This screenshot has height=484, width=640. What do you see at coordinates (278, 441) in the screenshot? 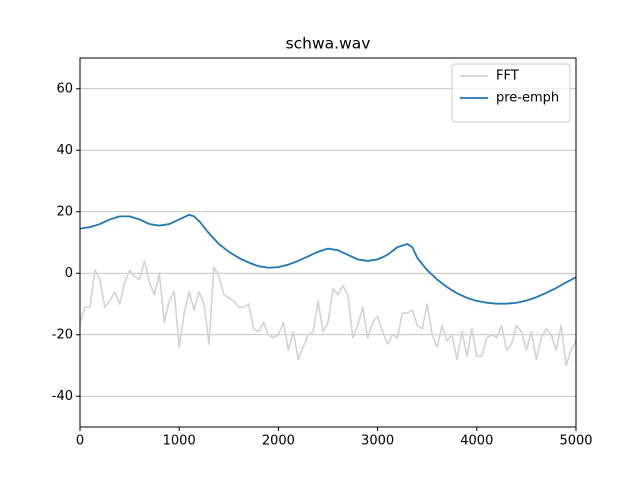
I see `x-tick-label: 2000` at bounding box center [278, 441].